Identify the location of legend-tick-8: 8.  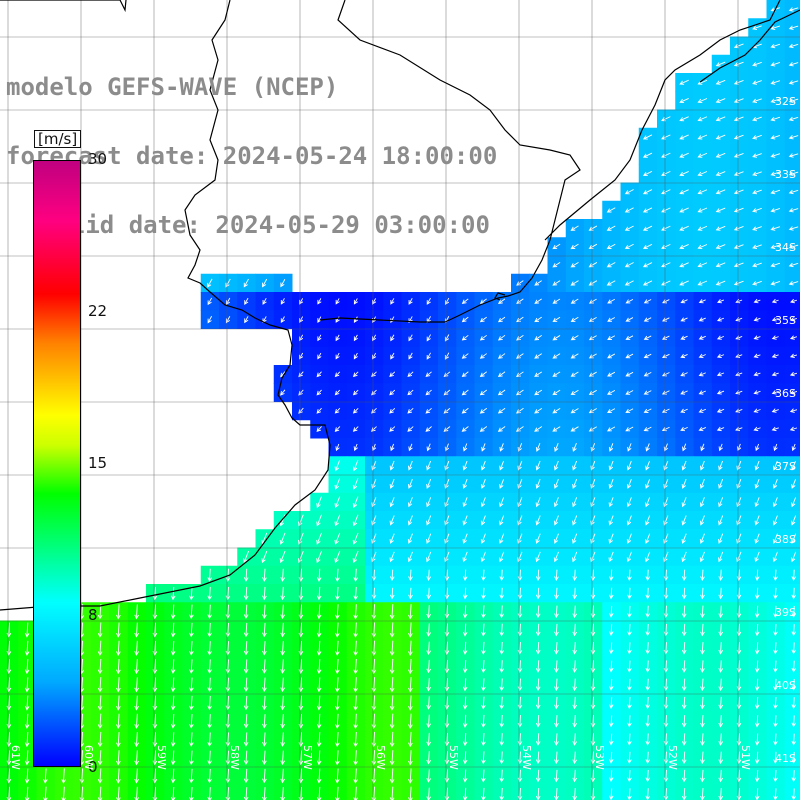
(93, 615).